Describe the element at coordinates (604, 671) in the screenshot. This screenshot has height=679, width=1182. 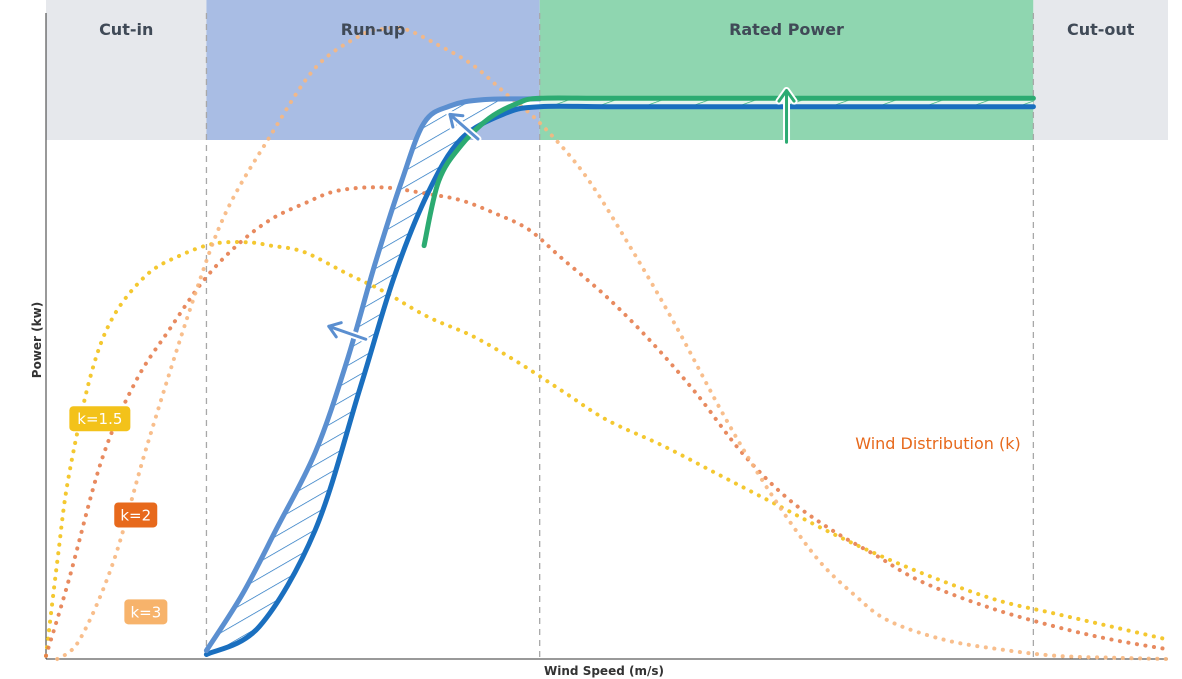
I see `x-axis-title: Wind Speed (m/s)` at that location.